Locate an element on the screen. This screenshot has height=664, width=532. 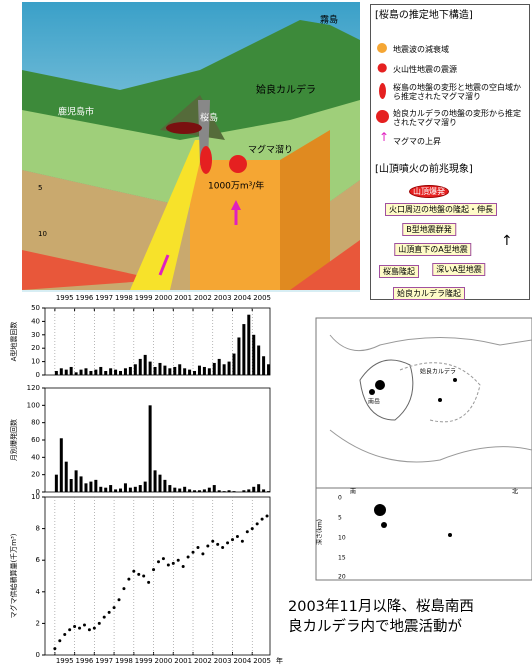
y-tick-label: 80 is located at coordinates (35, 423).